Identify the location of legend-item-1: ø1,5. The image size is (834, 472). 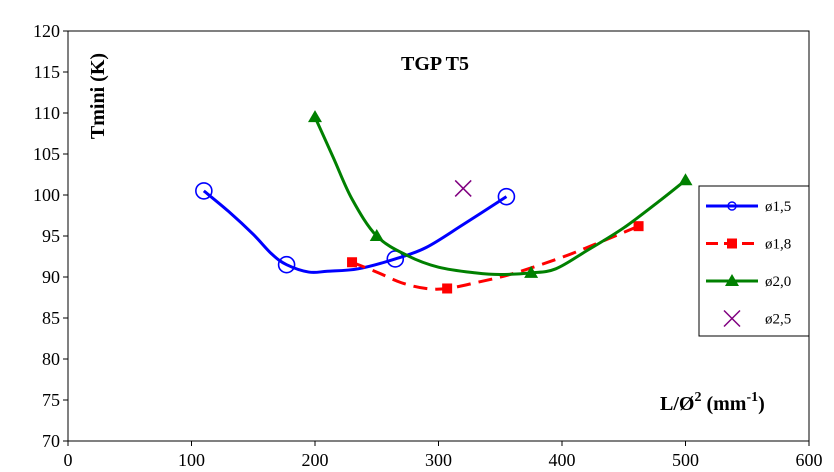
(748, 207).